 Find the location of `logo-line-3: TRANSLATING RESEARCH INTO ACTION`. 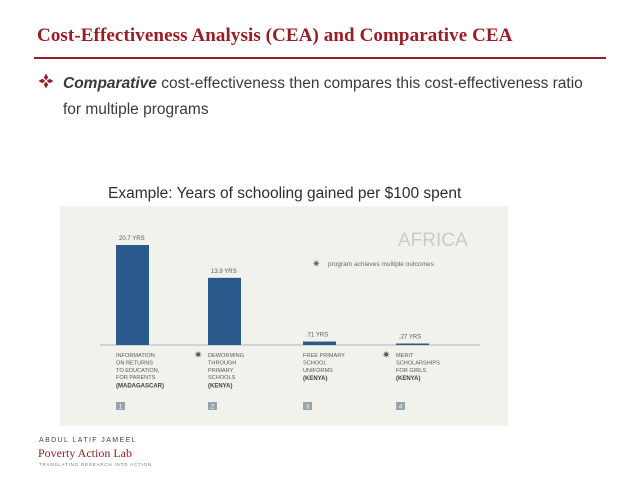

logo-line-3: TRANSLATING RESEARCH INTO ACTION is located at coordinates (95, 464).